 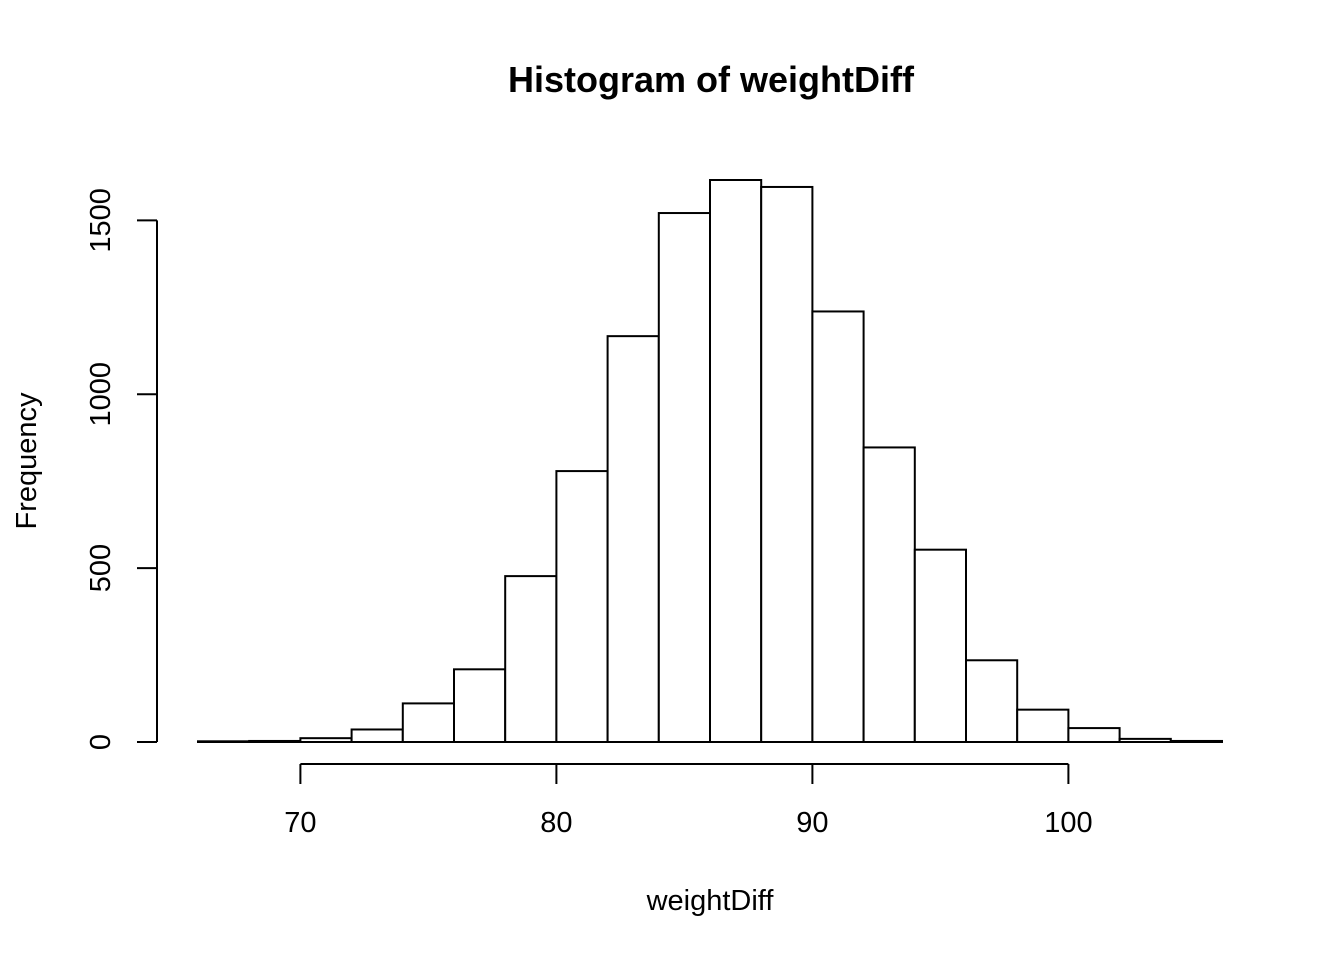 I want to click on x-tick-label: 90, so click(x=812, y=823).